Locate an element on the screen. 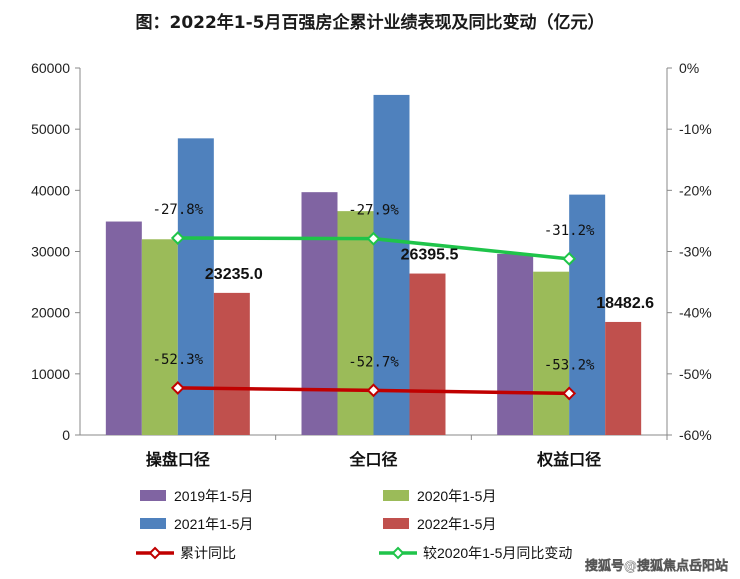 The image size is (740, 579). y-tick-label: 0 is located at coordinates (66, 435).